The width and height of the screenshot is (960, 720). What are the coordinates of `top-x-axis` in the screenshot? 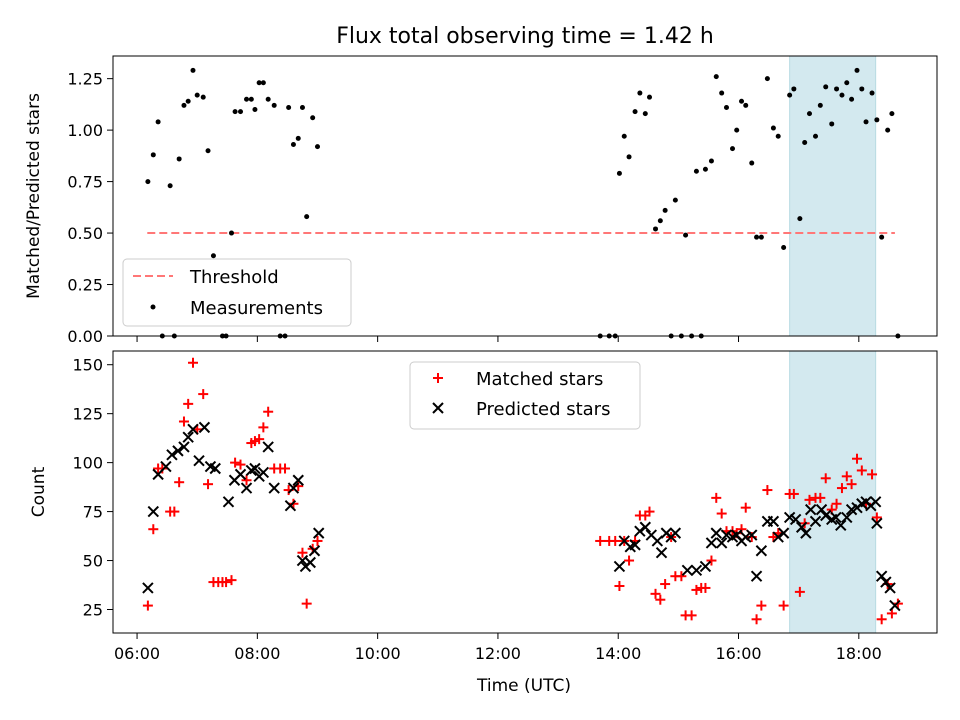 It's located at (498, 339).